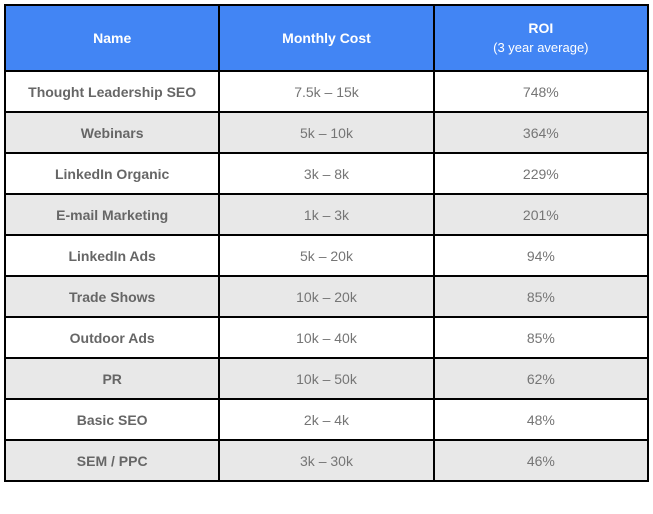 This screenshot has width=653, height=514. What do you see at coordinates (541, 38) in the screenshot?
I see `column-header-roi: ROI (3 year average)` at bounding box center [541, 38].